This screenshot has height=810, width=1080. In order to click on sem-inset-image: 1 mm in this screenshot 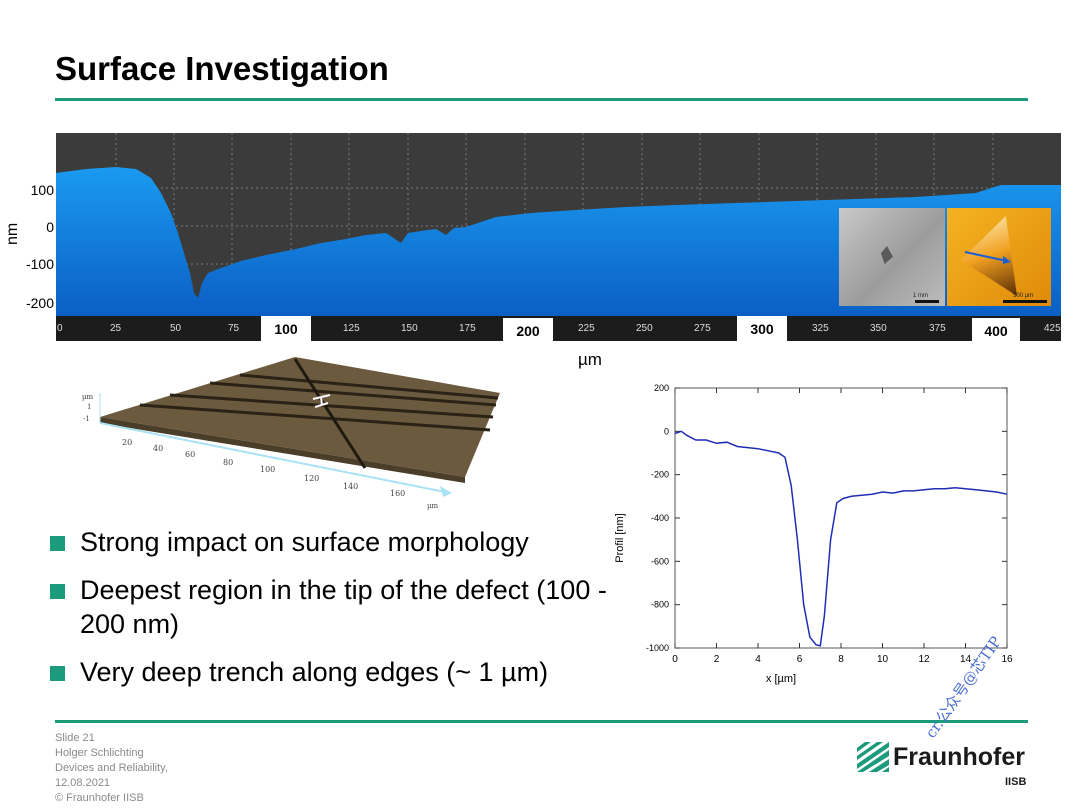, I will do `click(892, 257)`.